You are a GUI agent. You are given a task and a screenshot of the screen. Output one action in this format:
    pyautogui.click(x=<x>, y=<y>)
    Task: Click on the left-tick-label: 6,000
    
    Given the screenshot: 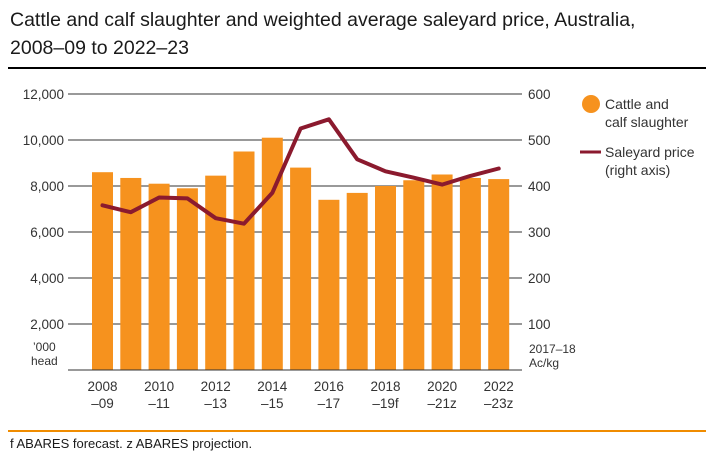 What is the action you would take?
    pyautogui.click(x=47, y=232)
    